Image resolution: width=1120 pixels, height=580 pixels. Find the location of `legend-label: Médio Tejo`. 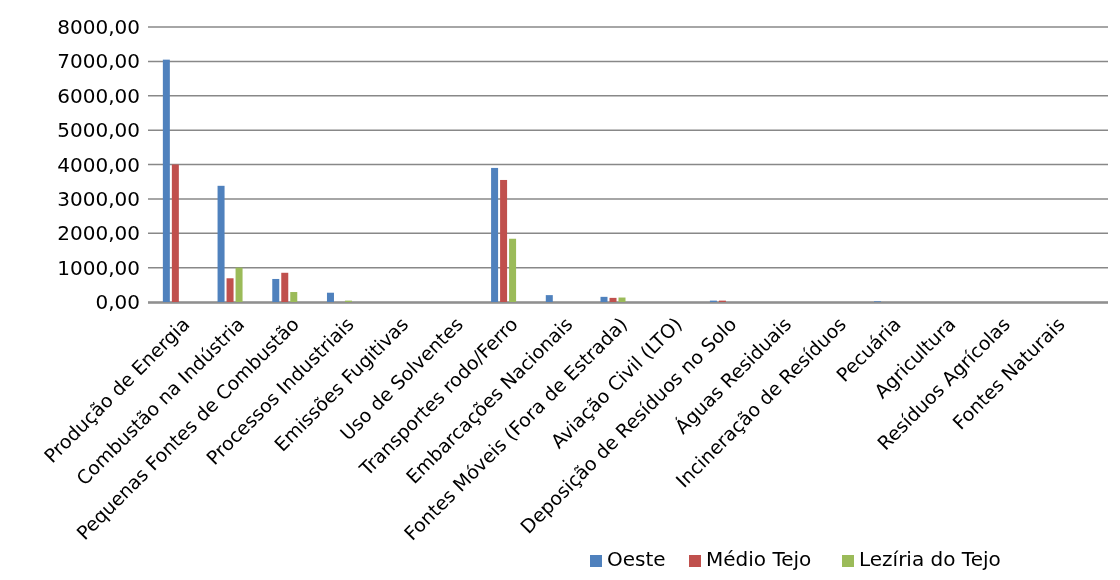

legend-label: Médio Tejo is located at coordinates (759, 559).